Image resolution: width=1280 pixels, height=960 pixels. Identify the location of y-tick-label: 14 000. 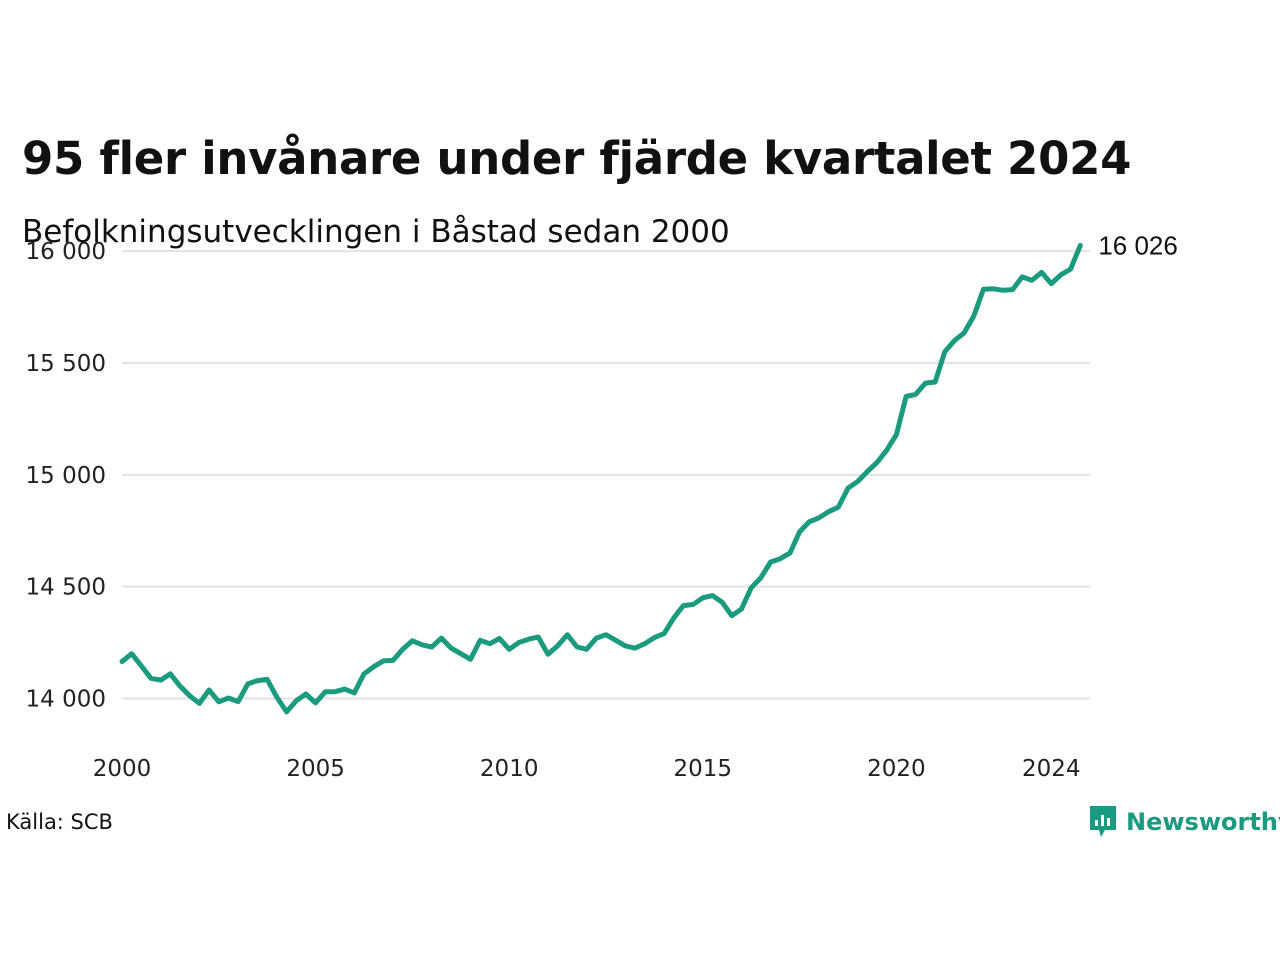
(66, 699).